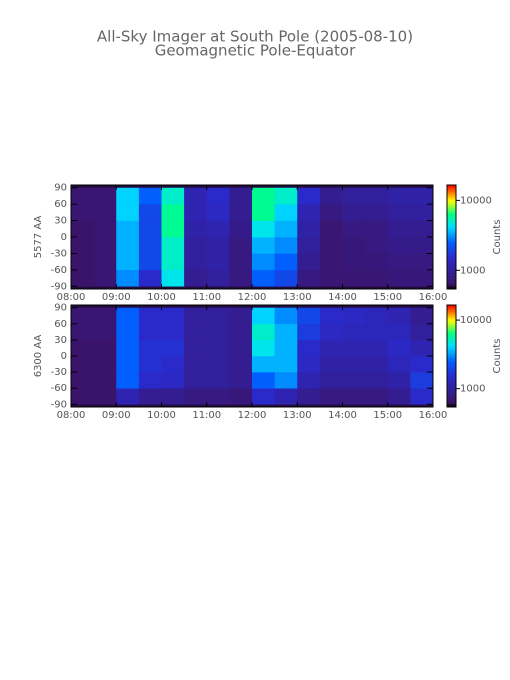 This screenshot has height=680, width=510. I want to click on x-tick-label: 10:00, so click(161, 415).